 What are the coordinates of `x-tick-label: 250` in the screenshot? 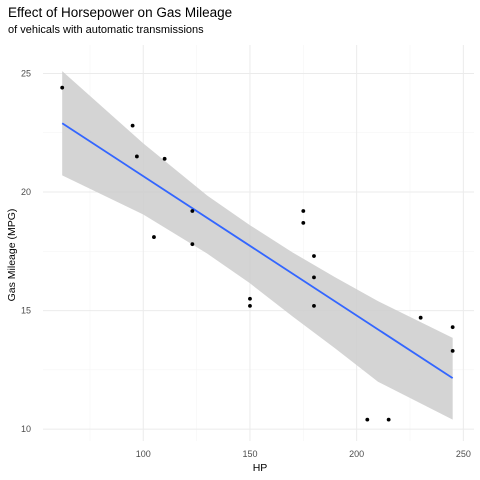 It's located at (463, 454).